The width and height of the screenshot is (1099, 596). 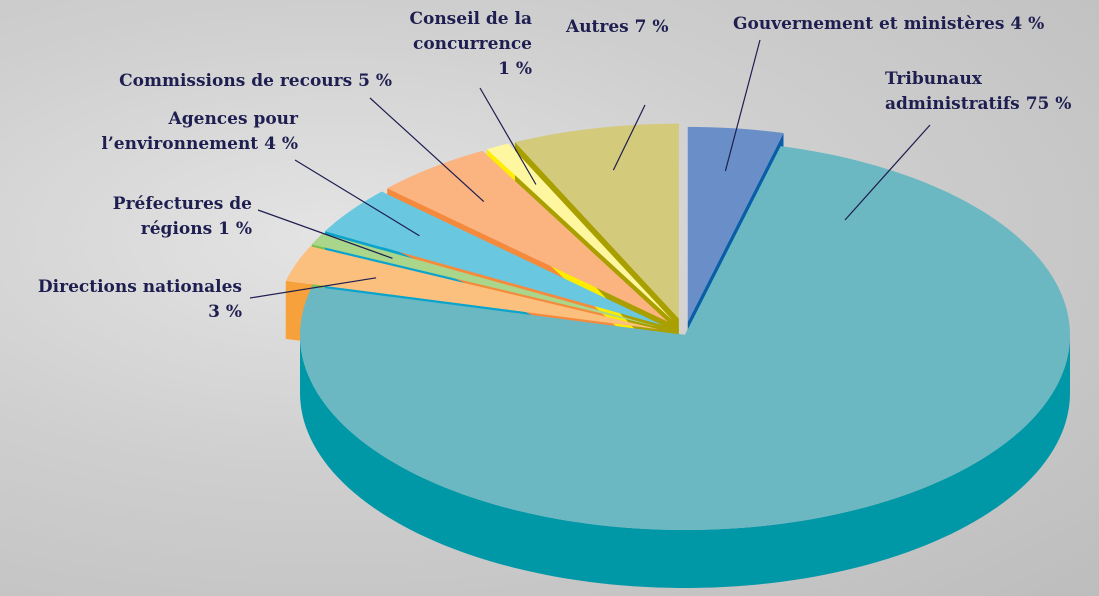 I want to click on slice-label: Préfectures de régions 1 %, so click(x=156, y=217).